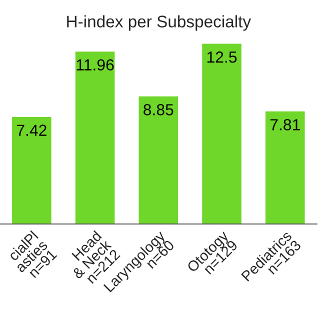  I want to click on data-label: 8.85, so click(159, 110).